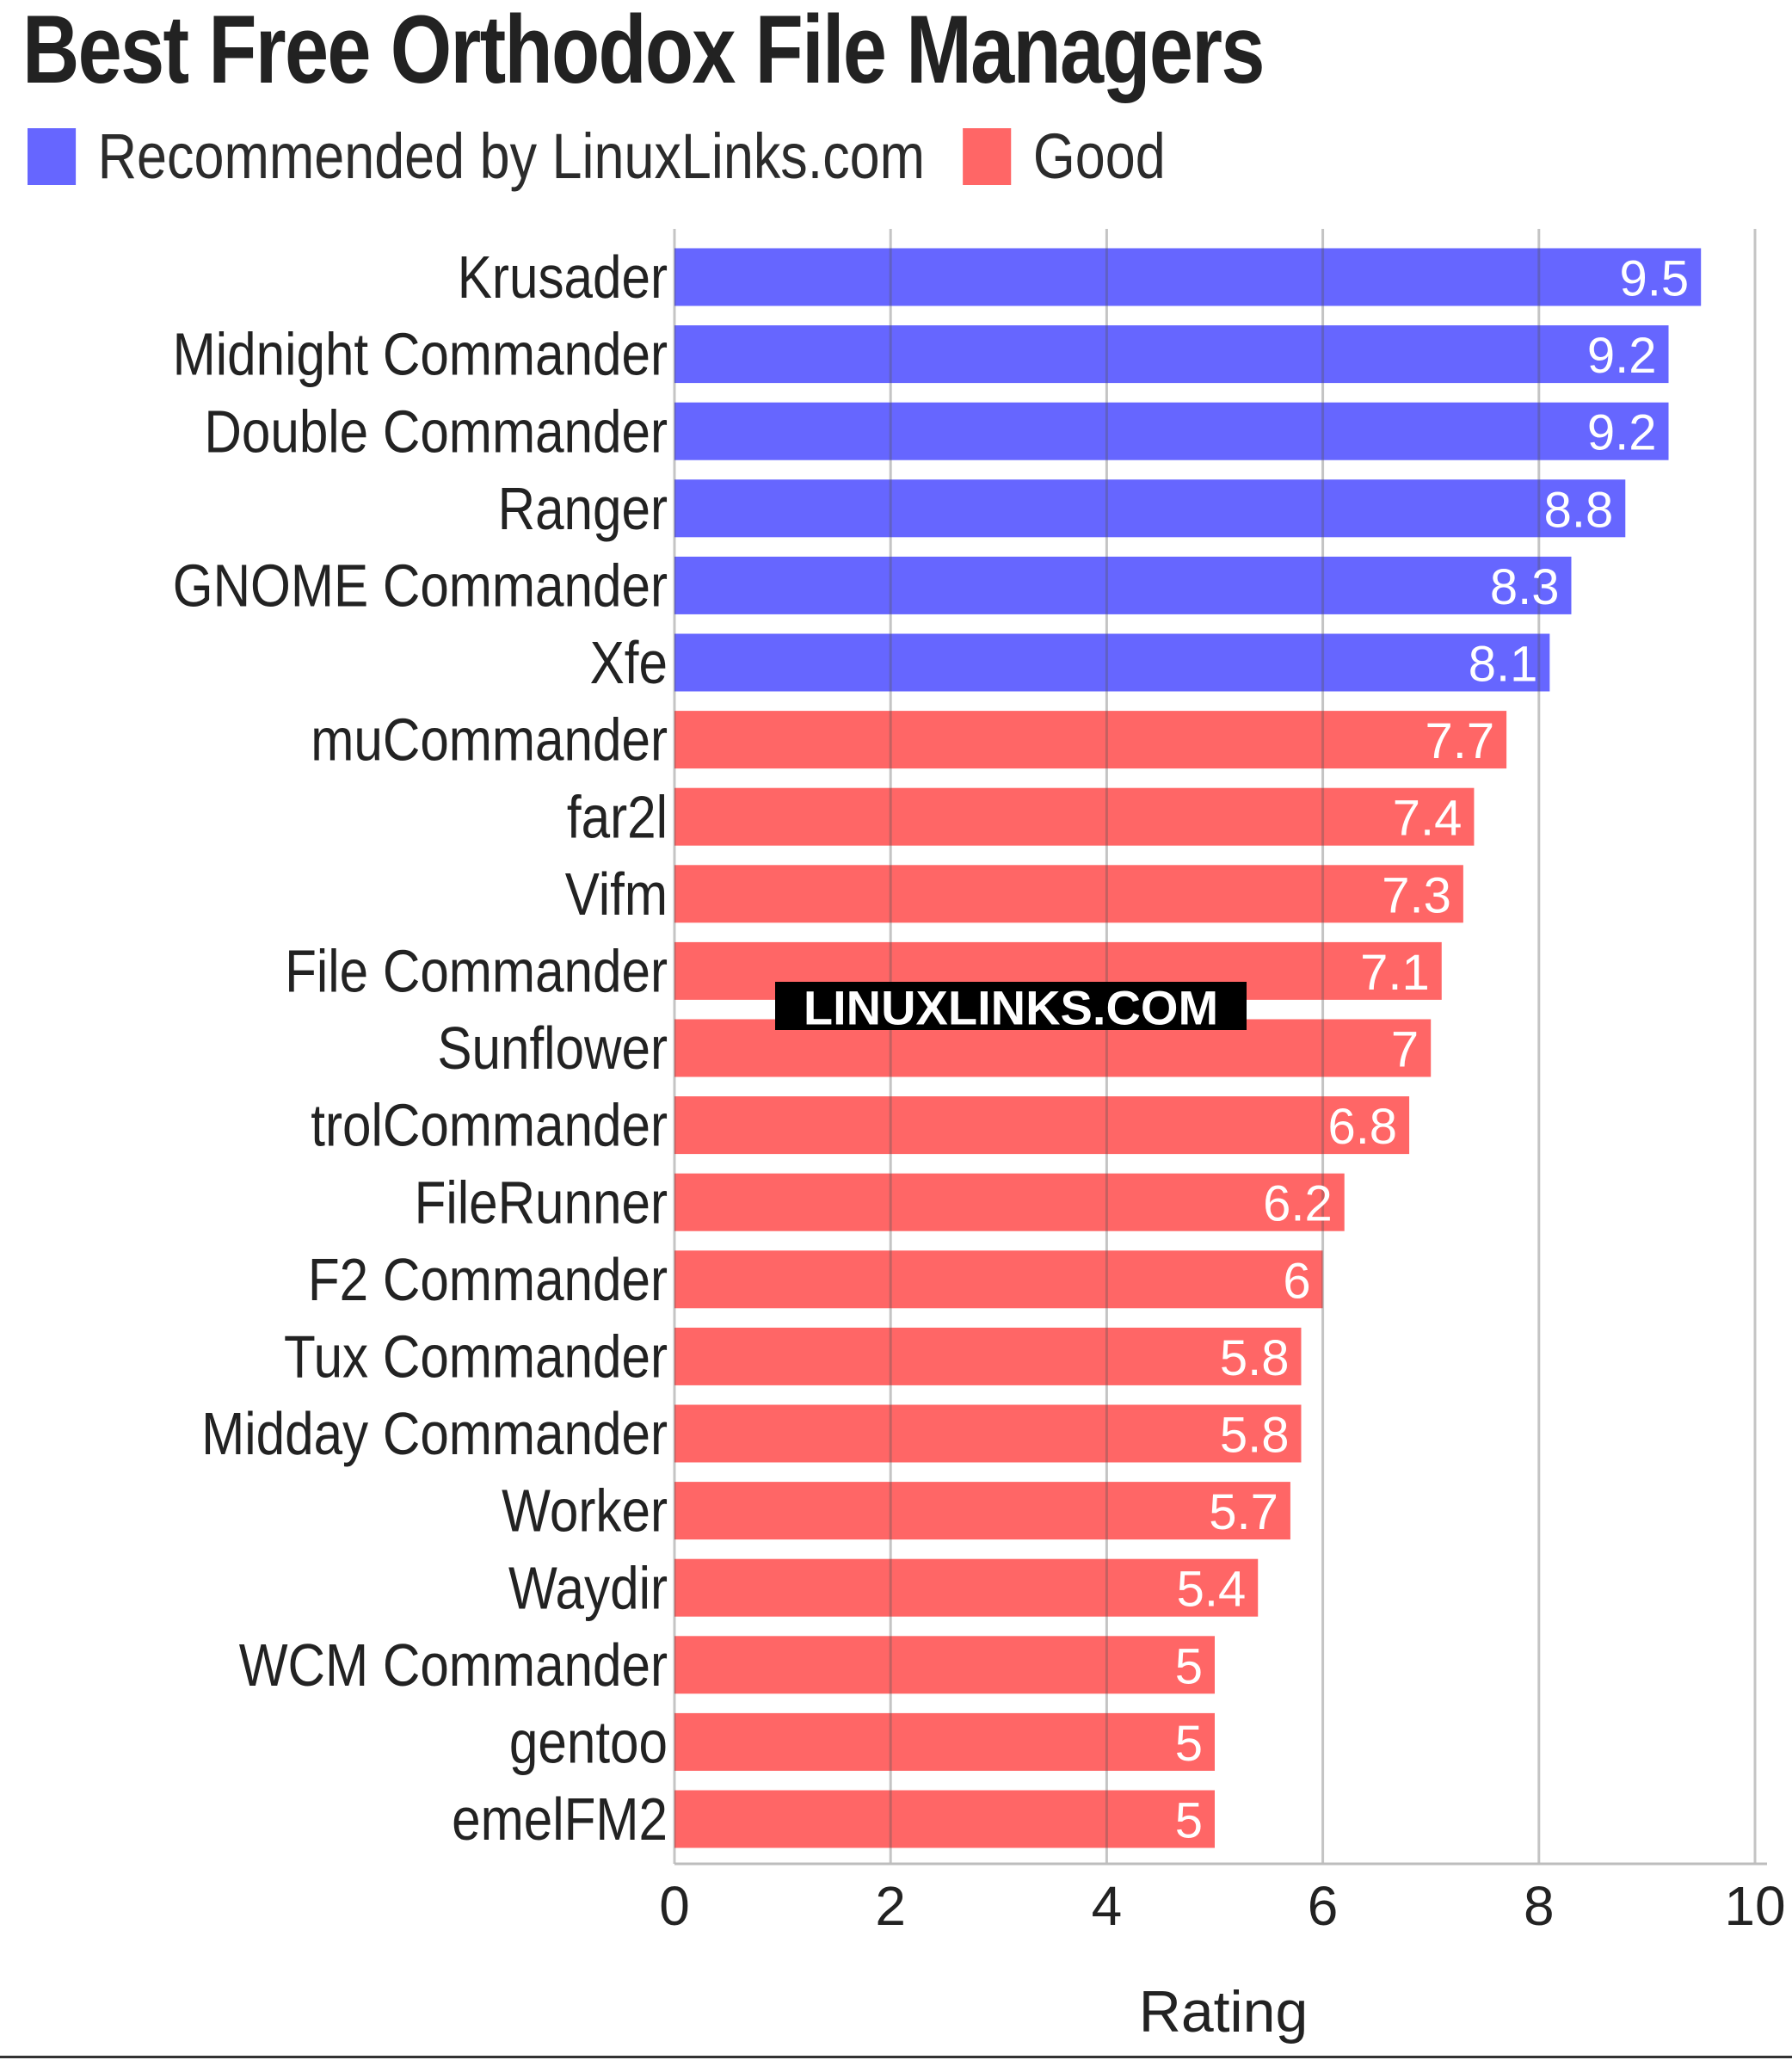 This screenshot has width=1792, height=2060. What do you see at coordinates (643, 51) in the screenshot?
I see `chart-title: Best Free Orthodox File Managers` at bounding box center [643, 51].